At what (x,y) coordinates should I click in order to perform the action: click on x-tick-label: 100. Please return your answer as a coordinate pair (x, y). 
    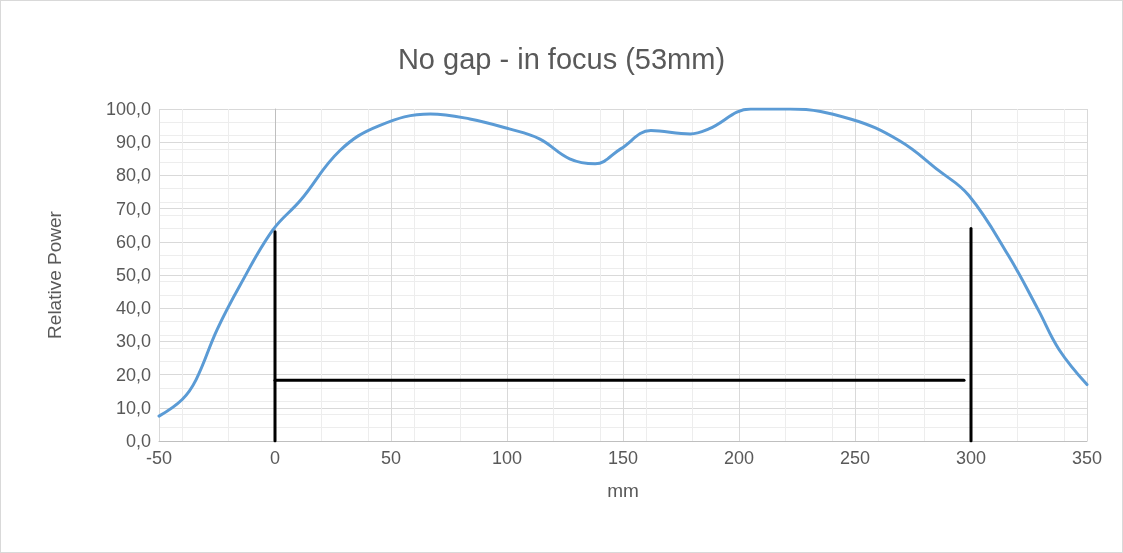
    Looking at the image, I should click on (507, 458).